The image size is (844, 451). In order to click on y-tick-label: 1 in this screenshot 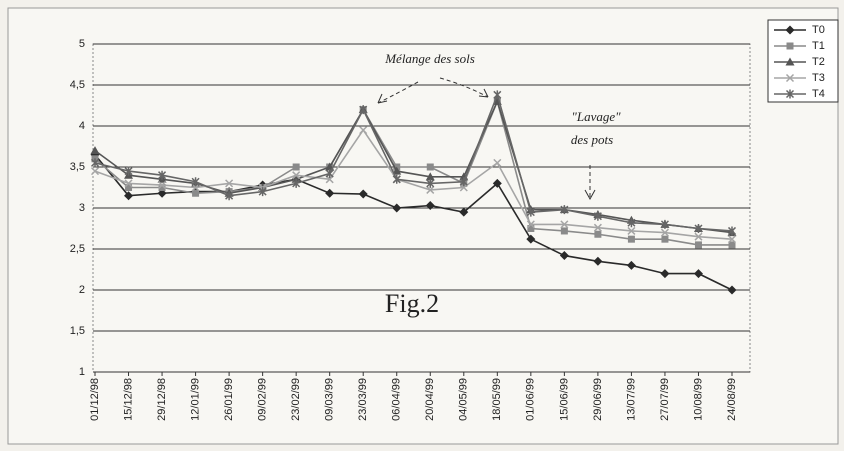, I will do `click(82, 372)`.